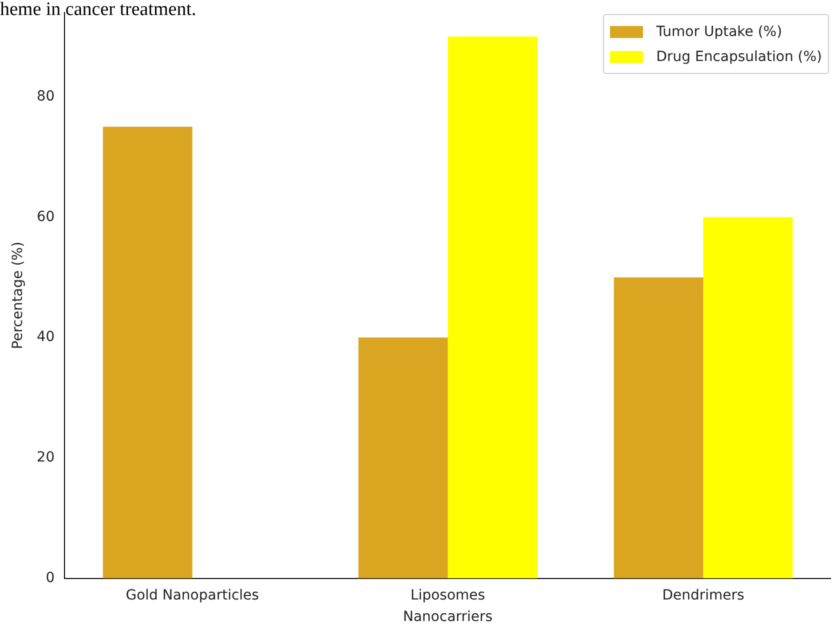  Describe the element at coordinates (18, 296) in the screenshot. I see `y-axis-title: Percentage (%)` at that location.